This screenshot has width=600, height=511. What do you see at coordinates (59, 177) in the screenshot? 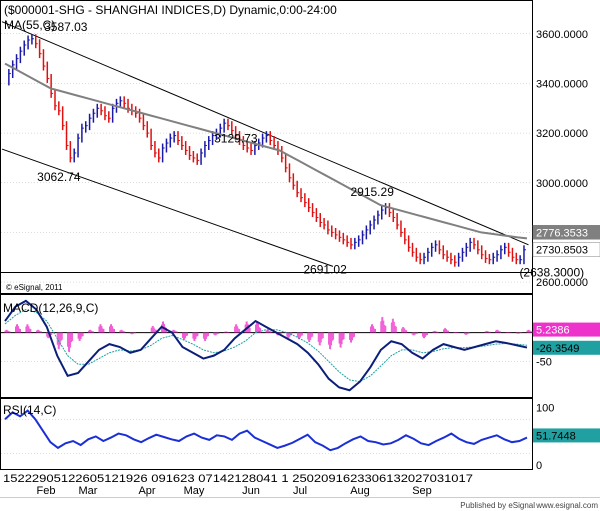
I see `price-annotation: 3062.74` at bounding box center [59, 177].